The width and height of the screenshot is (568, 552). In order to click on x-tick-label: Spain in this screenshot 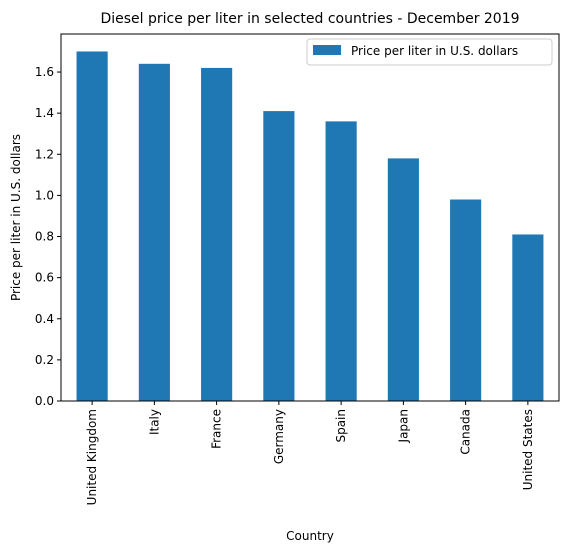, I will do `click(341, 426)`.